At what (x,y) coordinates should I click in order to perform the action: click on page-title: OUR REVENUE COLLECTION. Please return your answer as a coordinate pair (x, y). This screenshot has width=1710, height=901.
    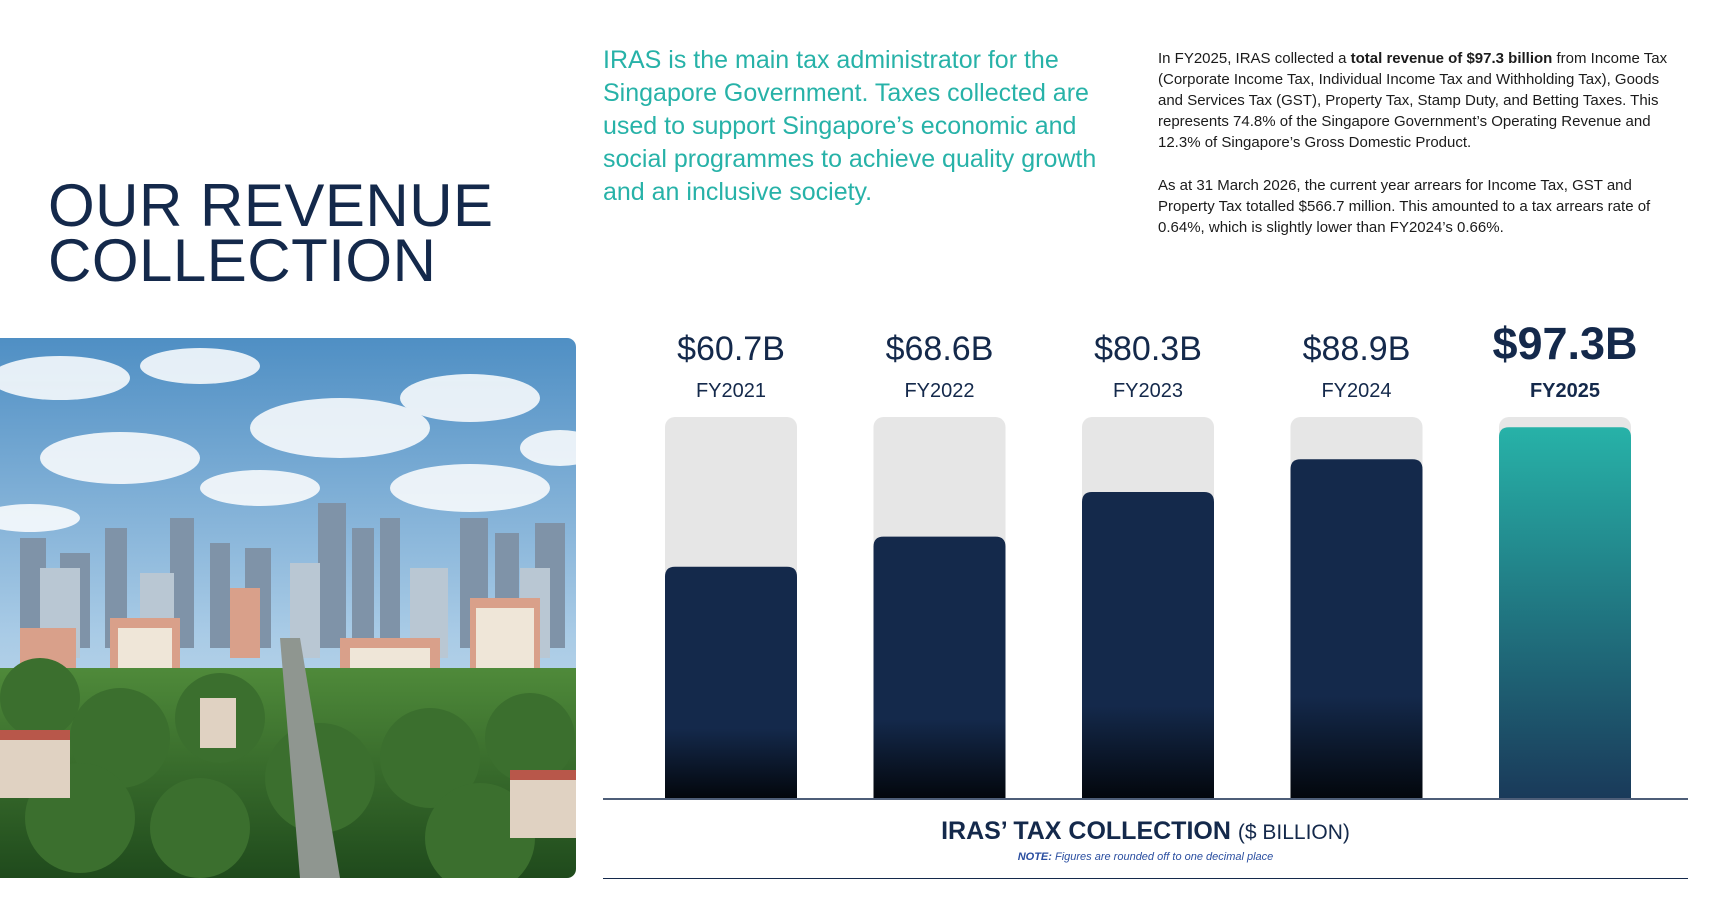
    Looking at the image, I should click on (271, 233).